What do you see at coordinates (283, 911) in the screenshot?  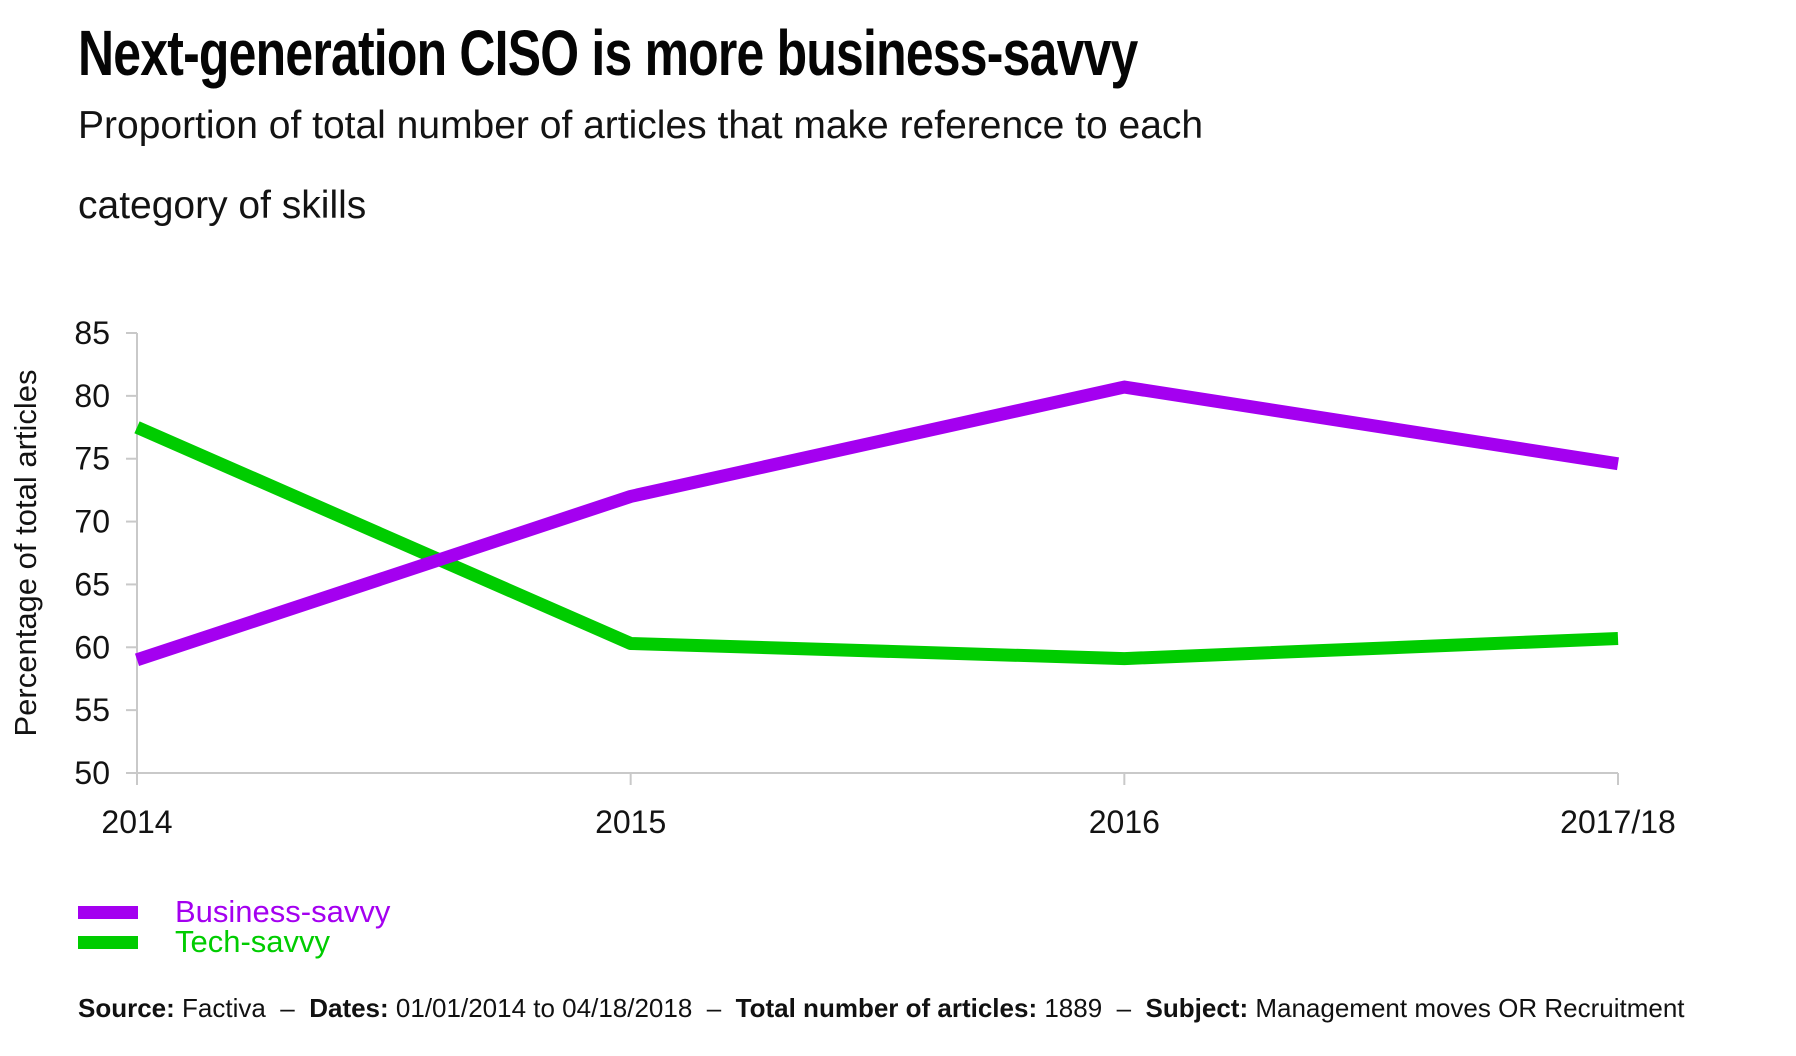 I see `legend-label-business-savvy: Business-savvy` at bounding box center [283, 911].